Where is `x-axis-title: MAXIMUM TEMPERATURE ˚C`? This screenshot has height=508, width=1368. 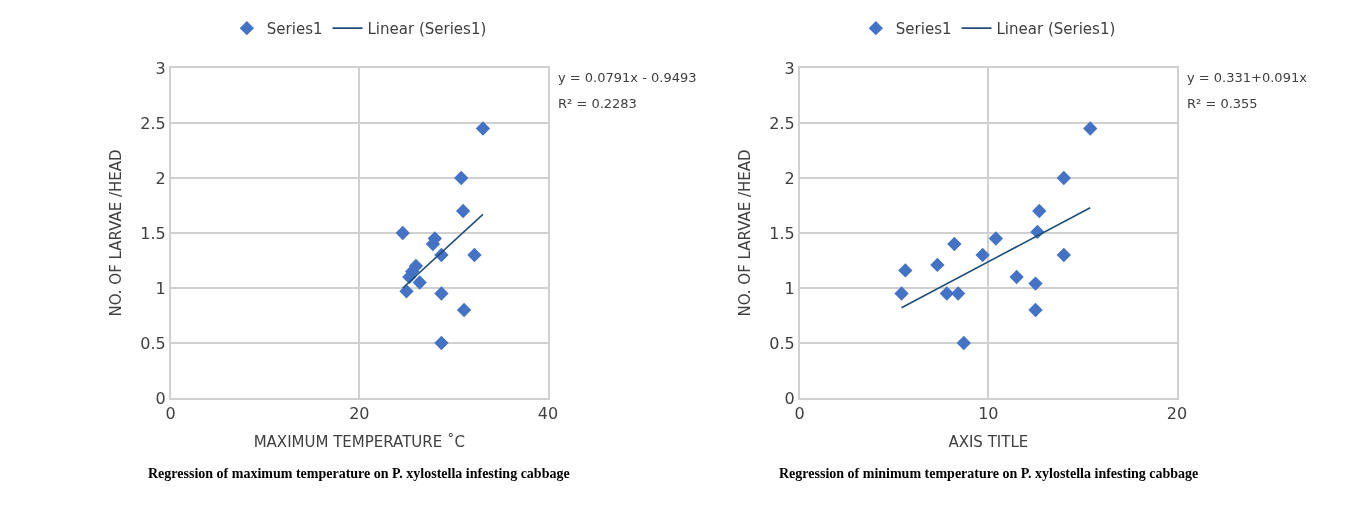
x-axis-title: MAXIMUM TEMPERATURE ˚C is located at coordinates (359, 442).